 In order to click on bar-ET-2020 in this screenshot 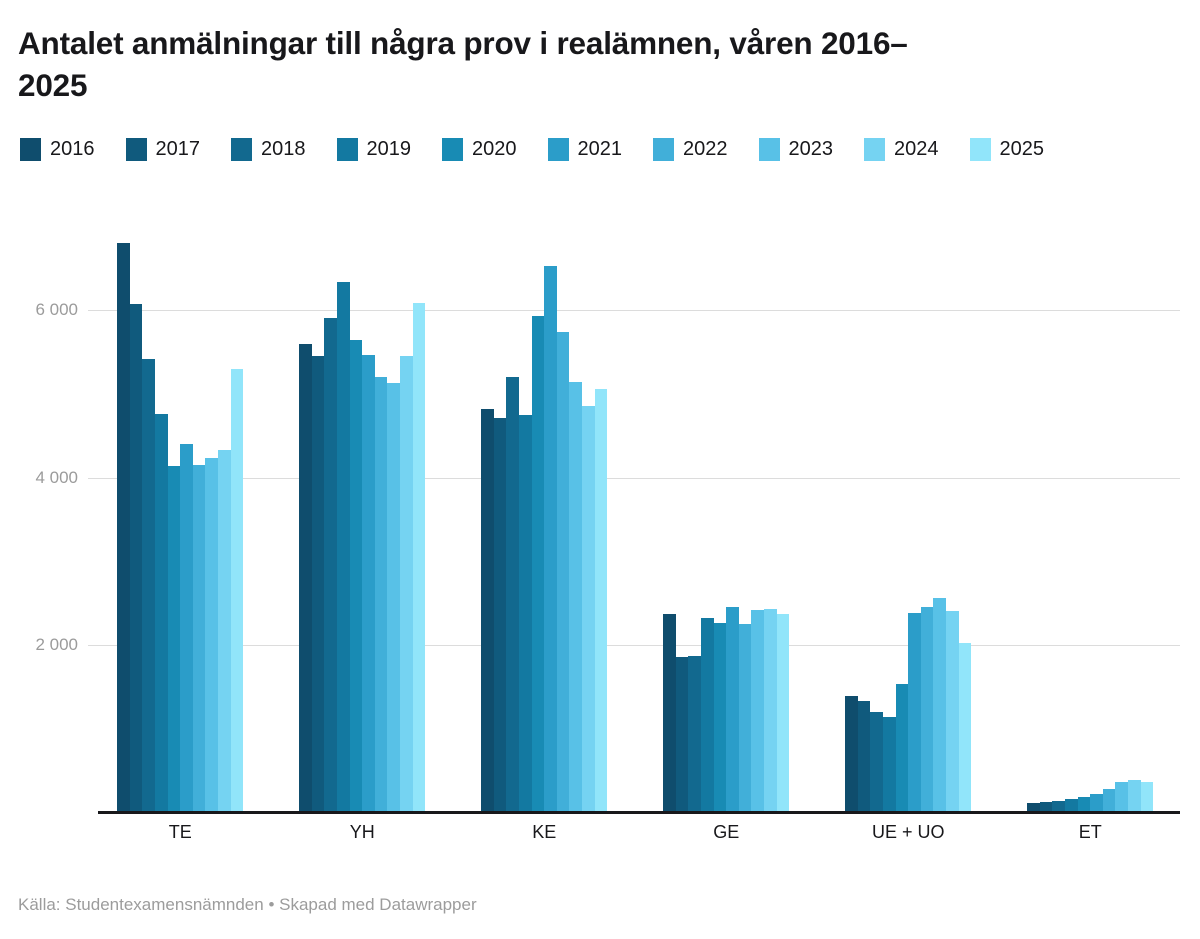, I will do `click(1084, 804)`.